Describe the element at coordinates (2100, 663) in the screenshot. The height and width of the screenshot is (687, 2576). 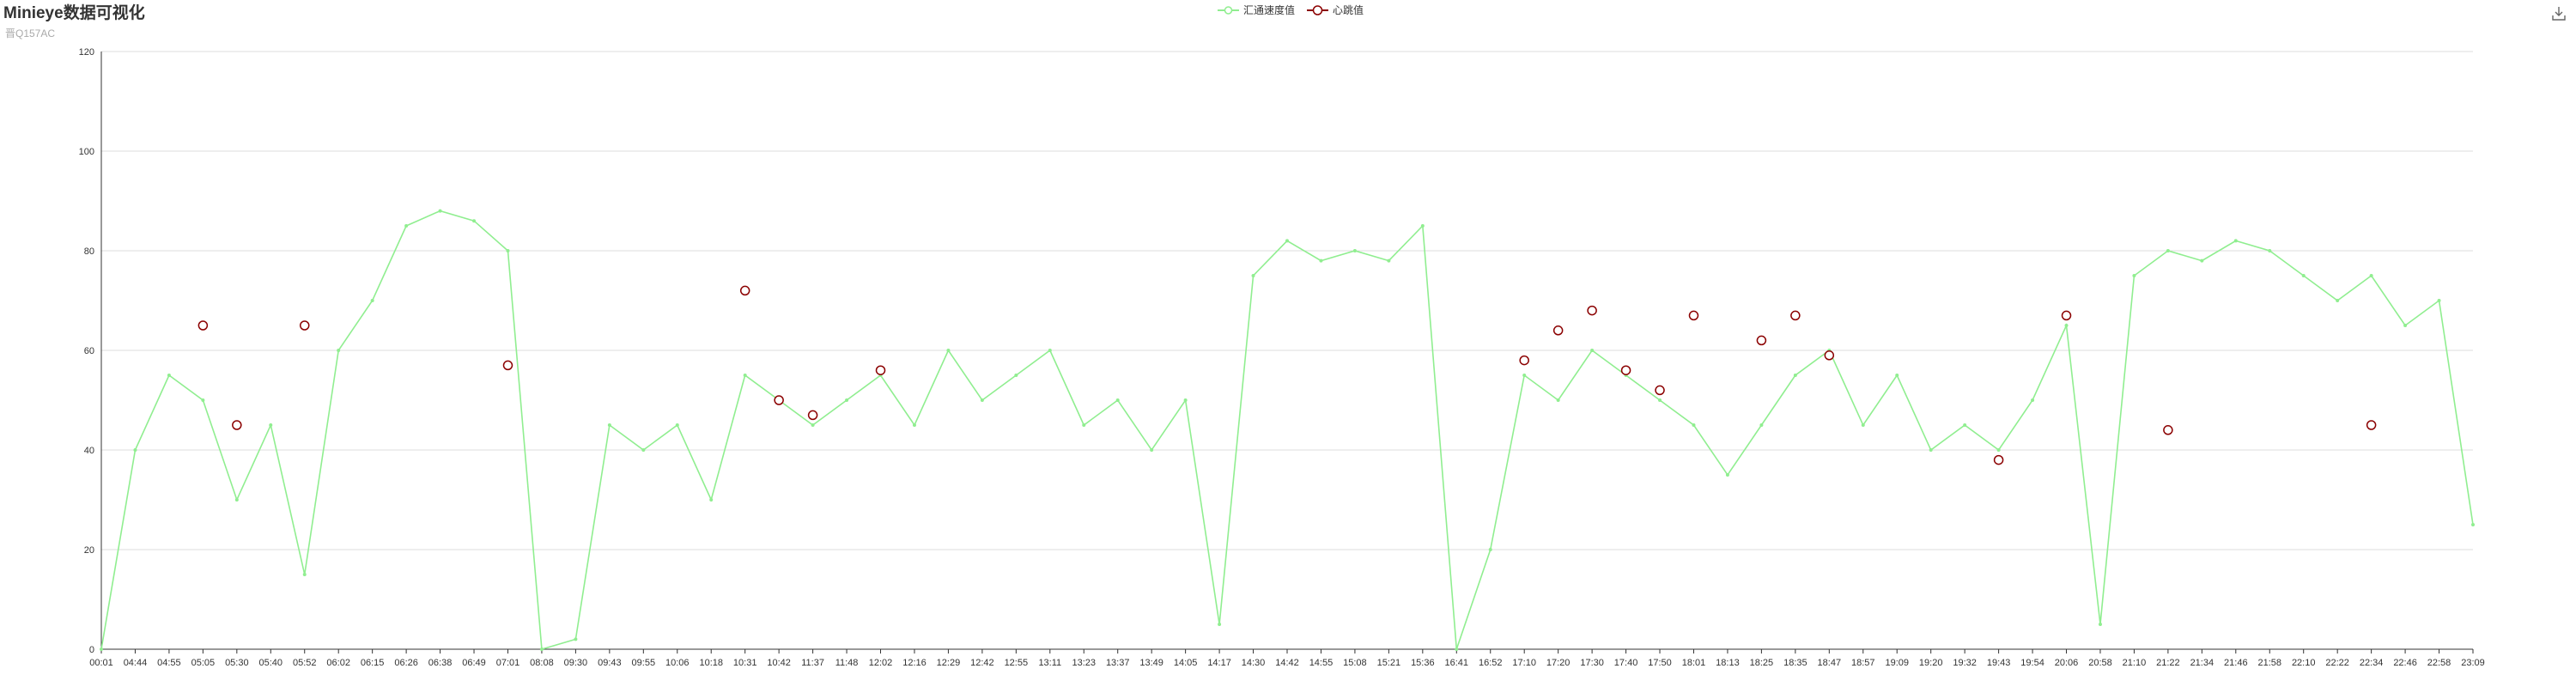
I see `x-tick-label: 20:58` at that location.